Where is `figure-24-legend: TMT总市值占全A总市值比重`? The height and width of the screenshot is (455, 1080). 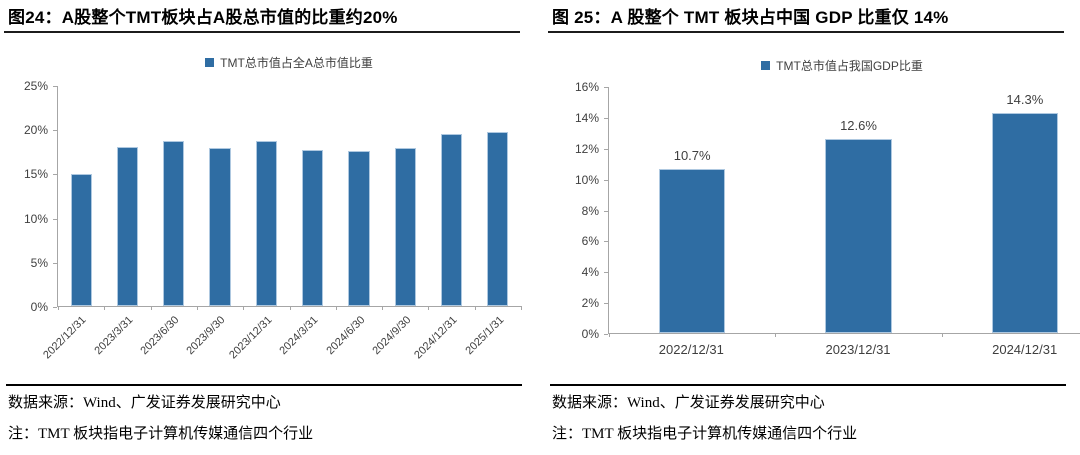 figure-24-legend: TMT总市值占全A总市值比重 is located at coordinates (289, 62).